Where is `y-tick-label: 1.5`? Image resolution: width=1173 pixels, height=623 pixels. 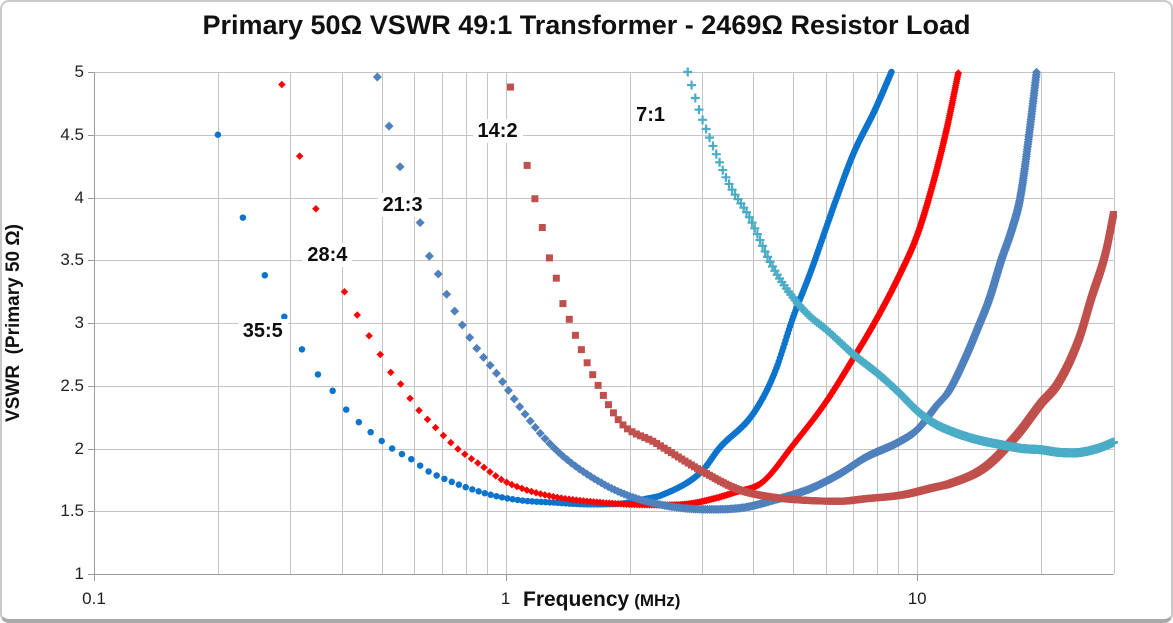
y-tick-label: 1.5 is located at coordinates (72, 511).